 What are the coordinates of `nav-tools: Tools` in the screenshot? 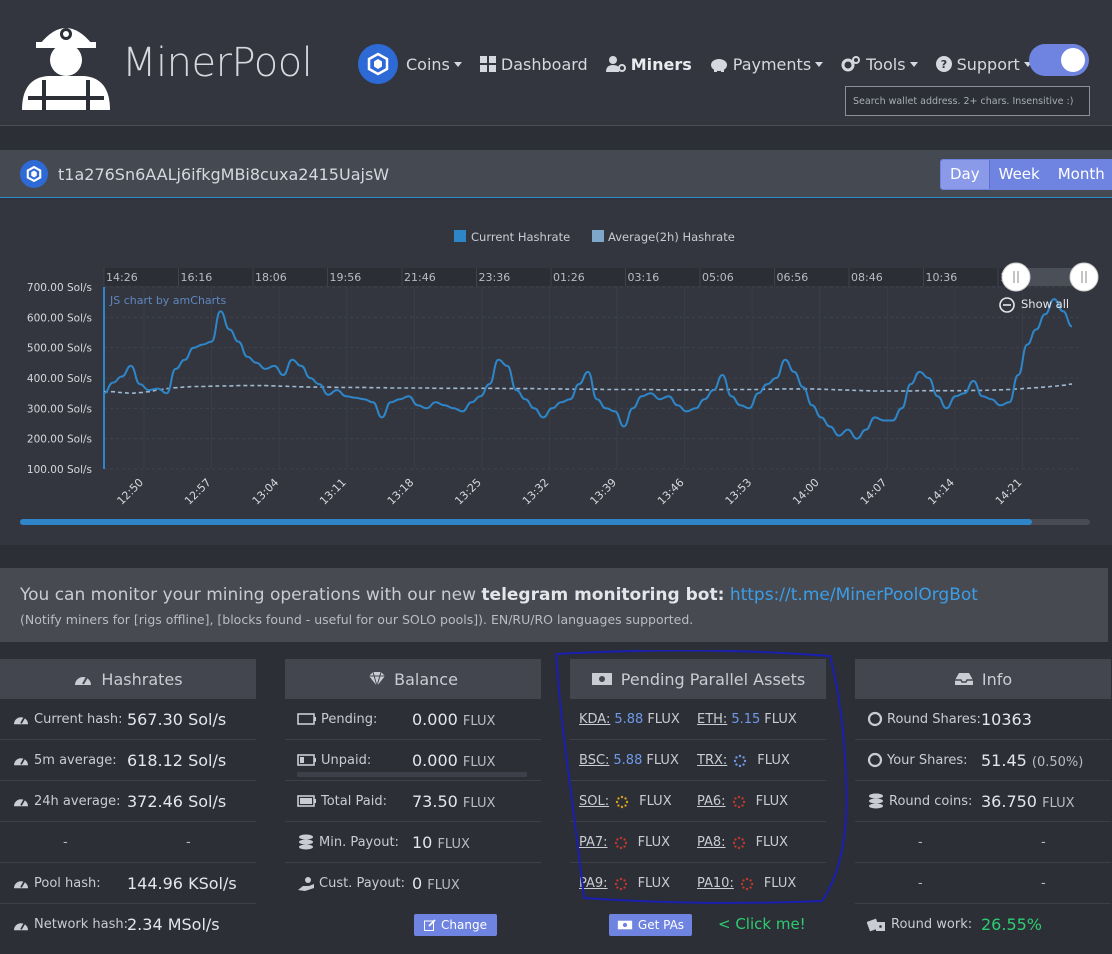 It's located at (879, 64).